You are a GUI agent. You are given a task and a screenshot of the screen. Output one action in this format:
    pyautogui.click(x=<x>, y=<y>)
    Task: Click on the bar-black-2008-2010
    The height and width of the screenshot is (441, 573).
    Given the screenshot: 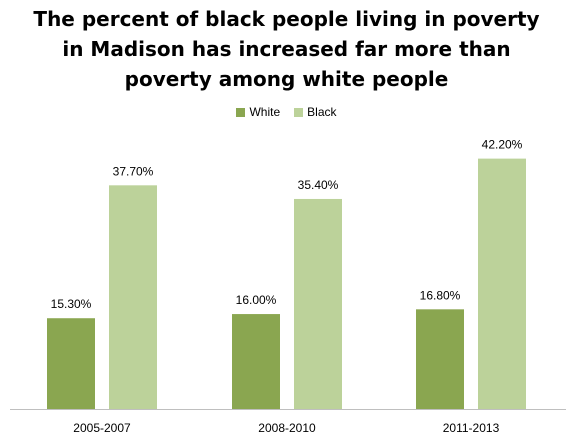 What is the action you would take?
    pyautogui.click(x=318, y=303)
    